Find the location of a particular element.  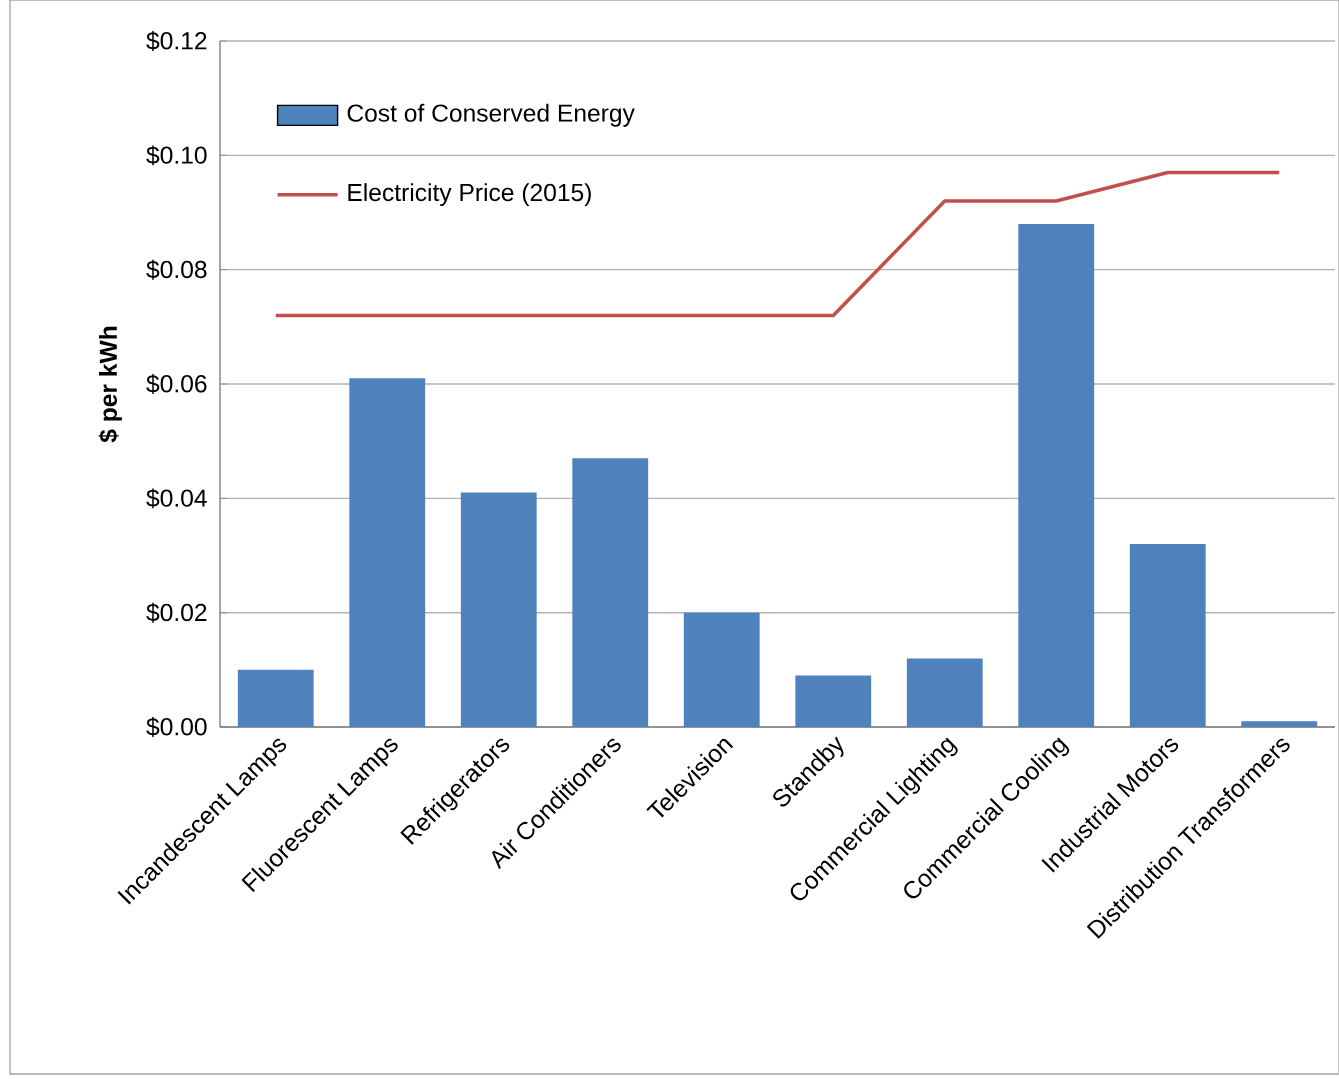

y-axis-title: $ per kWh is located at coordinates (110, 384).